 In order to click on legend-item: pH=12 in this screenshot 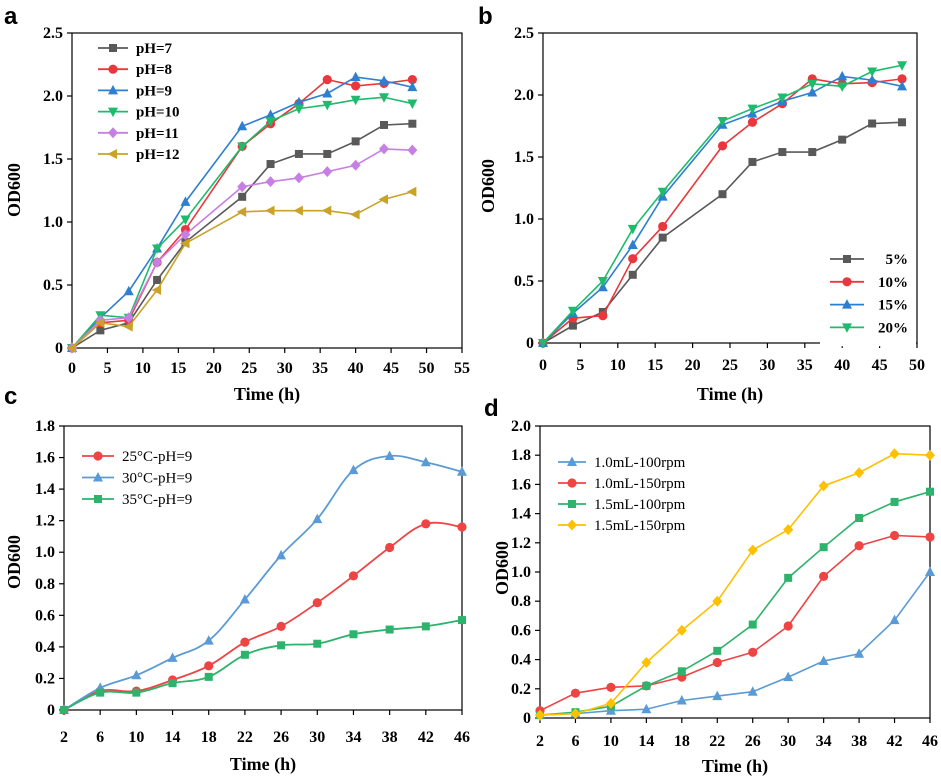, I will do `click(139, 155)`.